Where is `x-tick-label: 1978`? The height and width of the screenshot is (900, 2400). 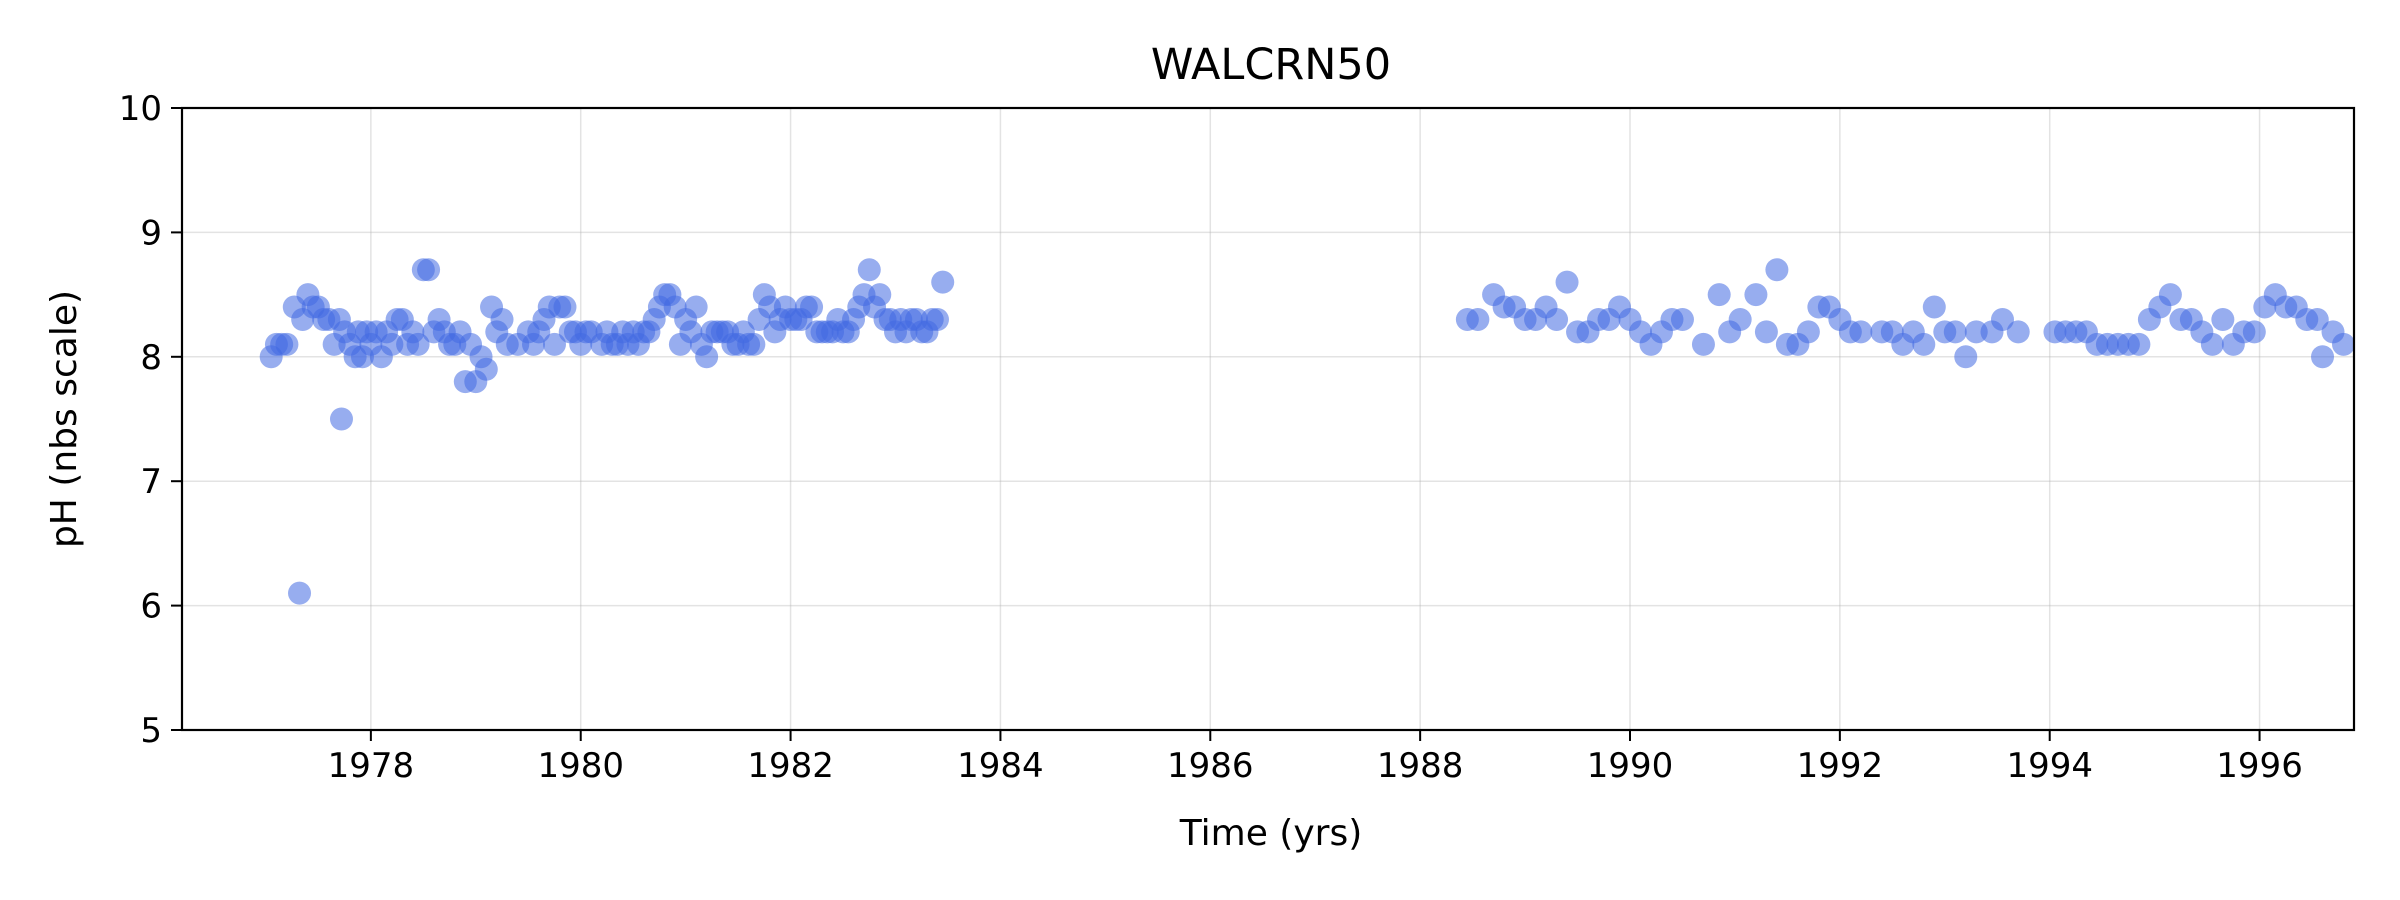
x-tick-label: 1978 is located at coordinates (371, 766).